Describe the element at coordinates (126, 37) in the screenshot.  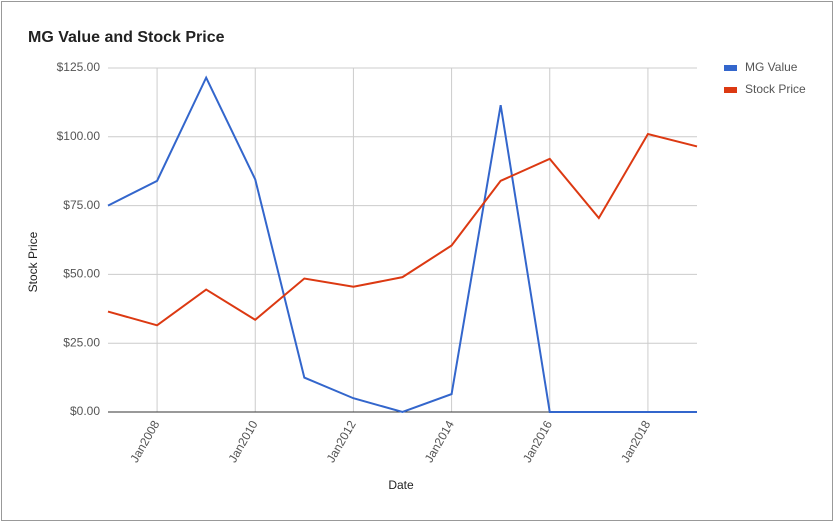
I see `chart-title: MG Value and Stock Price` at that location.